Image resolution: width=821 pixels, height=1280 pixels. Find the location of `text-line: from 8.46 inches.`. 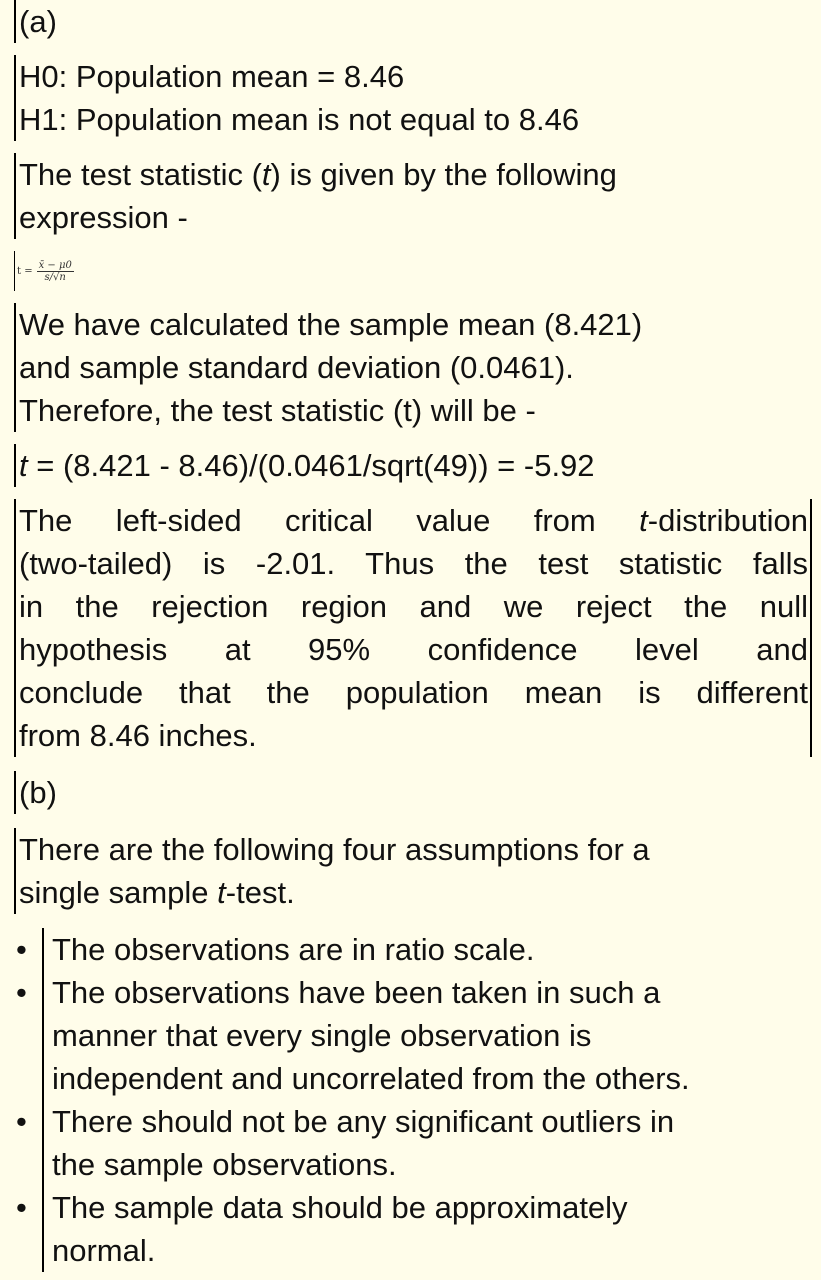

text-line: from 8.46 inches. is located at coordinates (138, 735).